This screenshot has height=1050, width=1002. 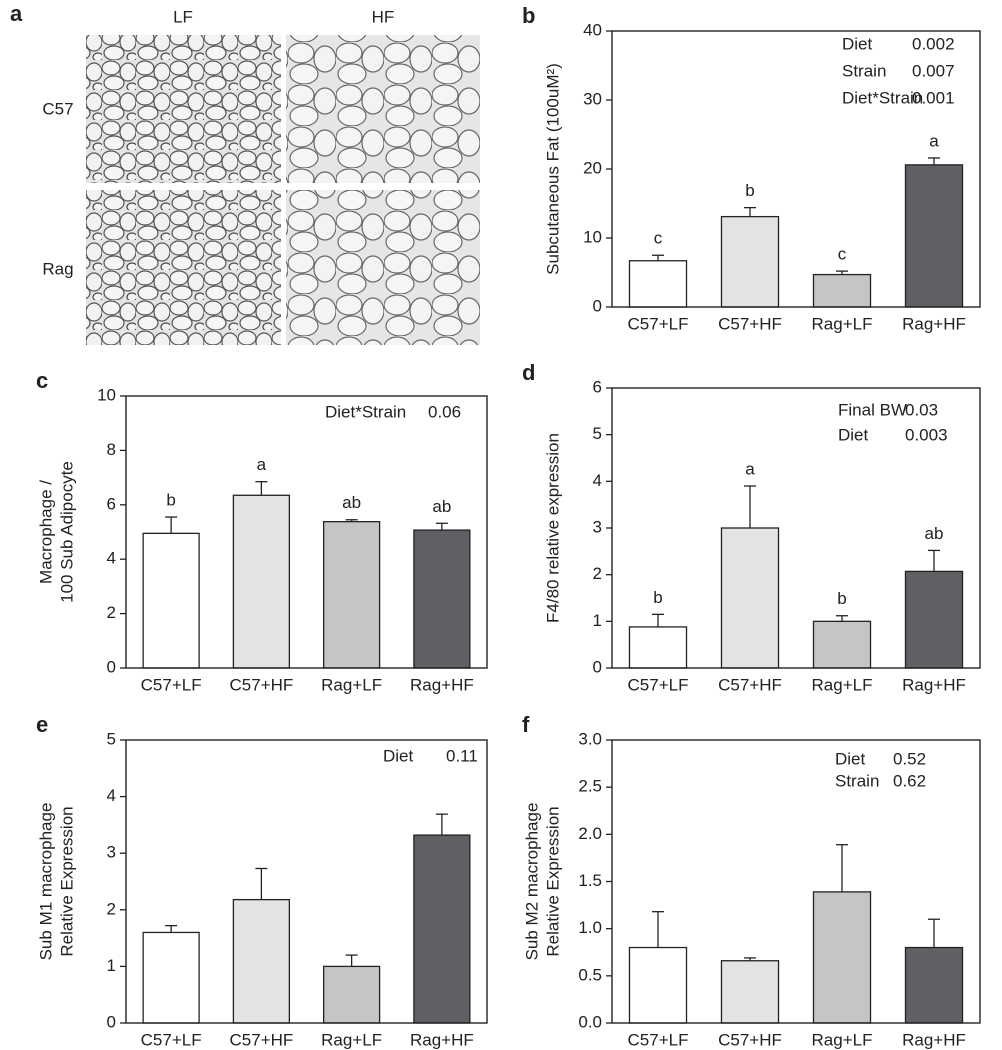 What do you see at coordinates (590, 1021) in the screenshot?
I see `y-tick-label: 0.0` at bounding box center [590, 1021].